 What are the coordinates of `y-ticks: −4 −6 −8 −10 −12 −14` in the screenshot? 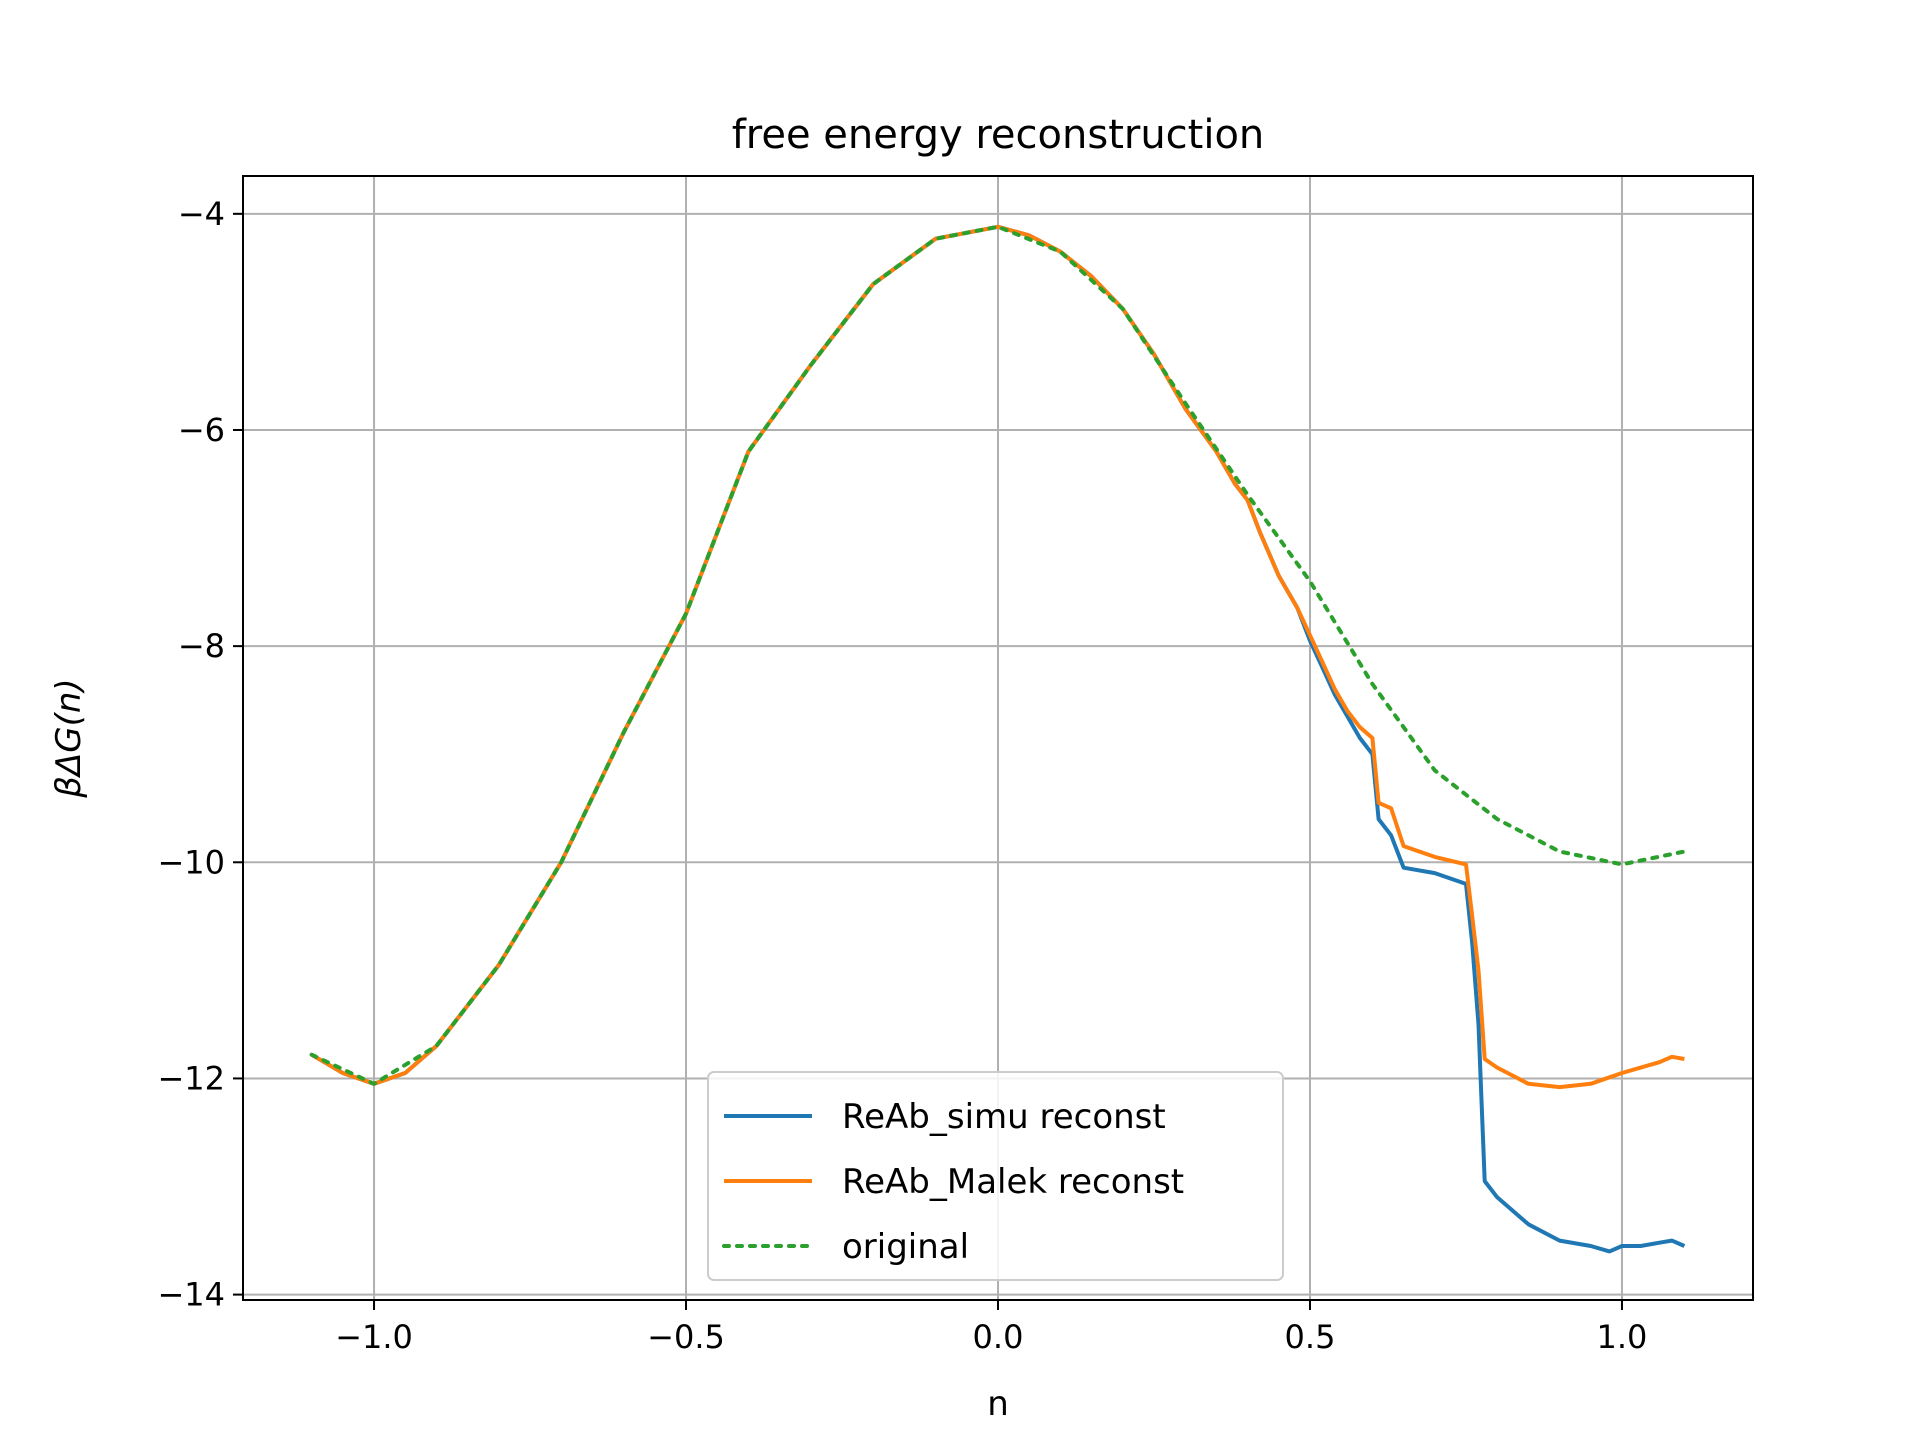 It's located at (200, 754).